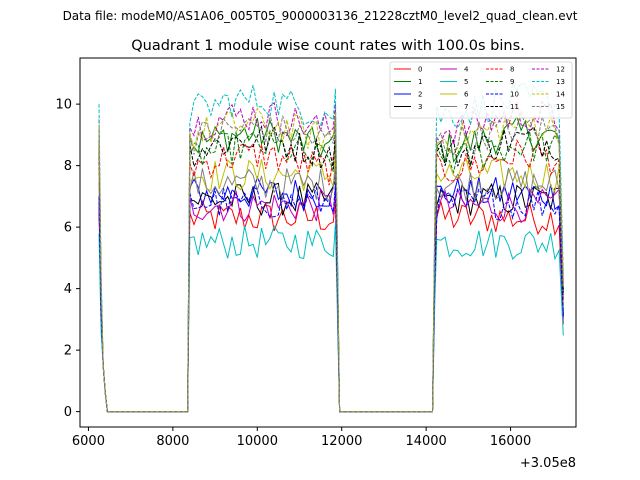 The width and height of the screenshot is (640, 480). I want to click on y-tick-label: 6, so click(68, 228).